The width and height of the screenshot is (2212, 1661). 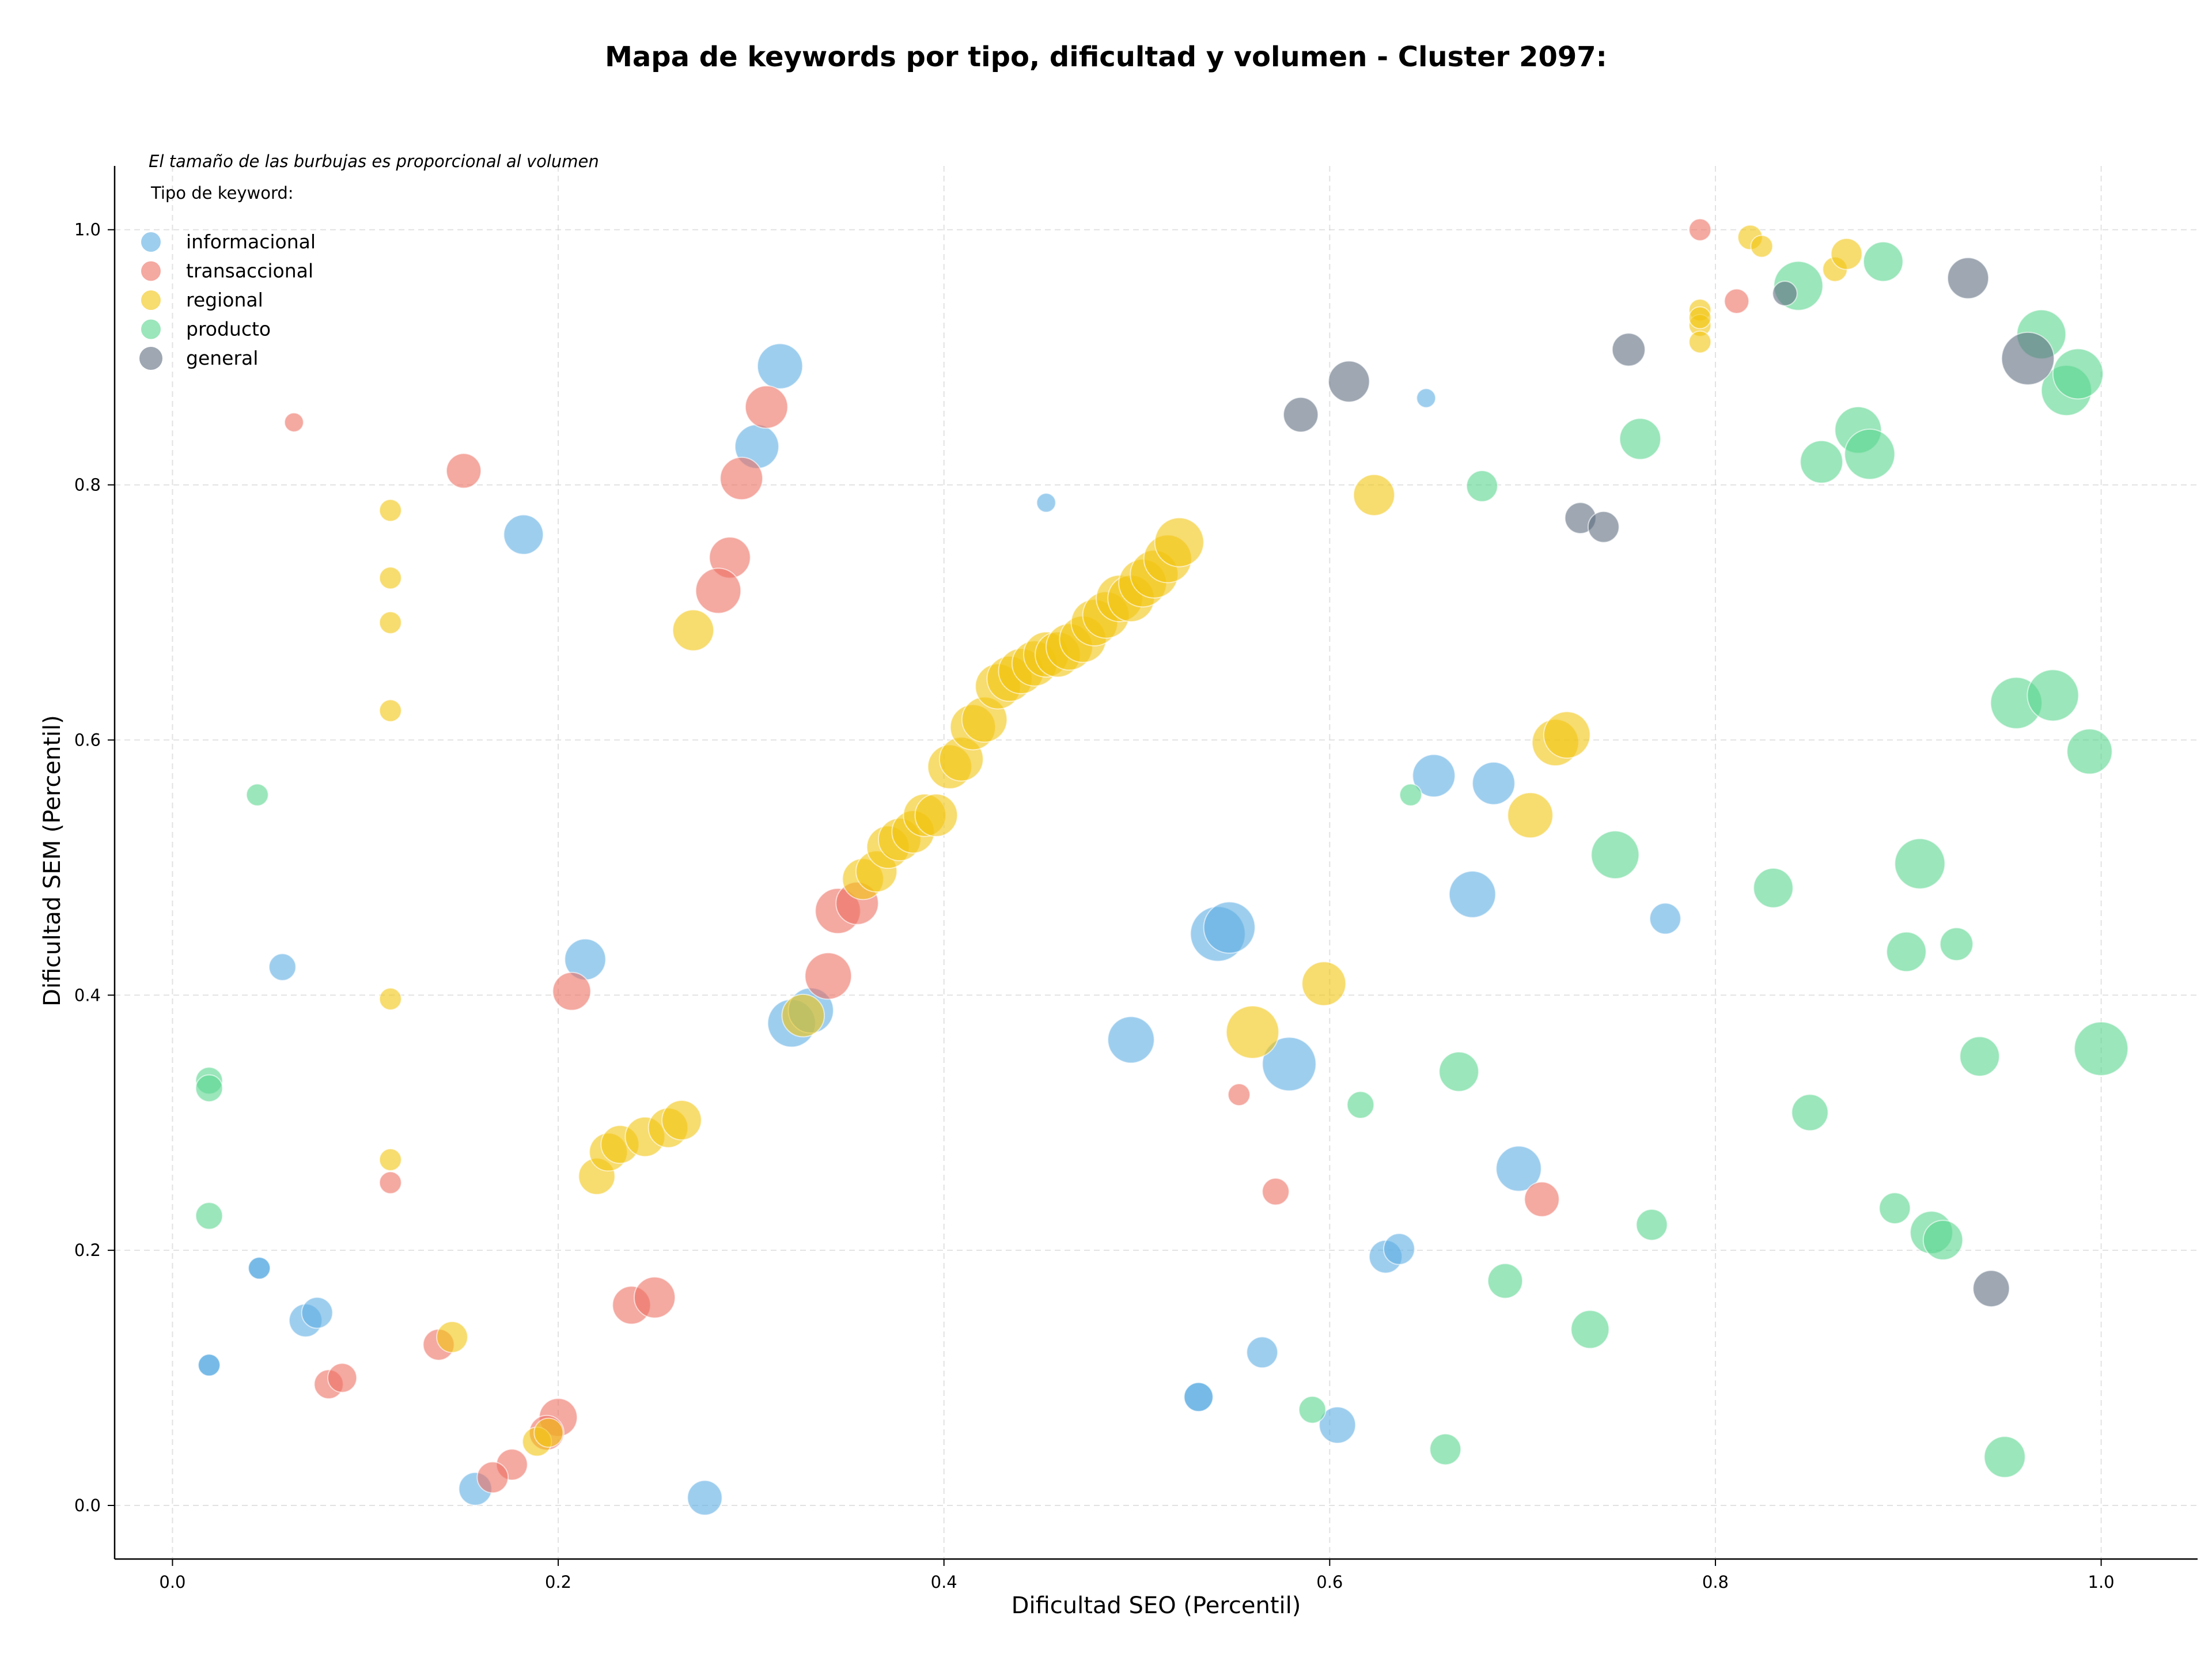 What do you see at coordinates (558, 1582) in the screenshot?
I see `x-tick-label: 0.2` at bounding box center [558, 1582].